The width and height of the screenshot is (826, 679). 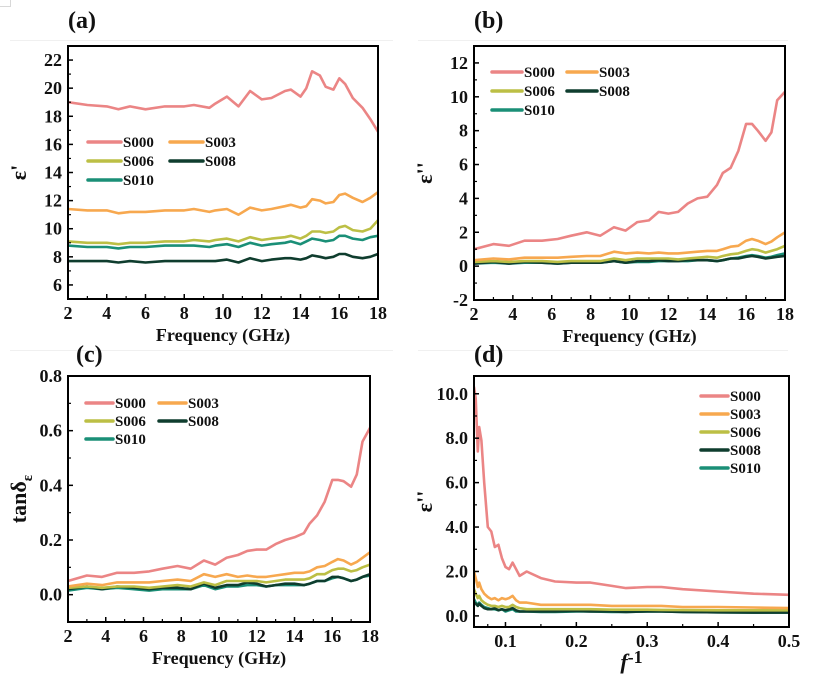 I want to click on plot-frame, so click(x=631, y=501).